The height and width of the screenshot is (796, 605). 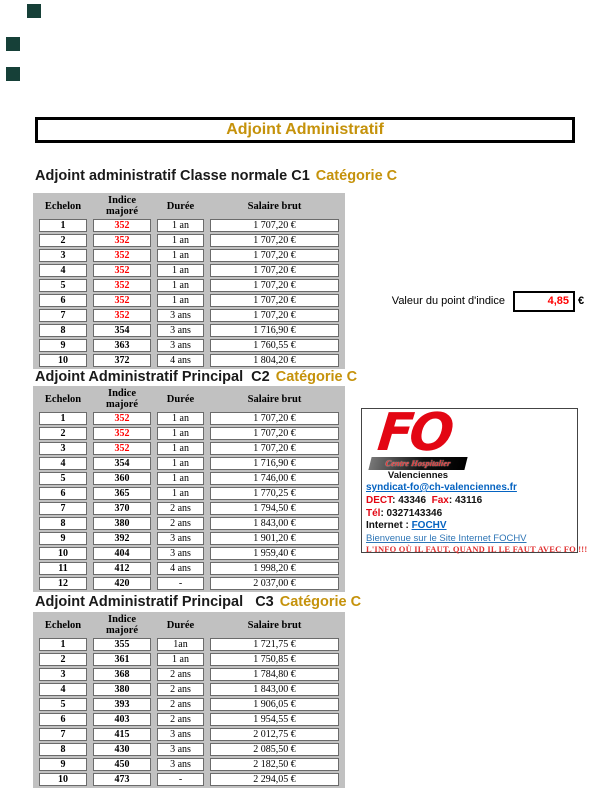 What do you see at coordinates (274, 719) in the screenshot?
I see `salaire-cell: 1 954,55 €` at bounding box center [274, 719].